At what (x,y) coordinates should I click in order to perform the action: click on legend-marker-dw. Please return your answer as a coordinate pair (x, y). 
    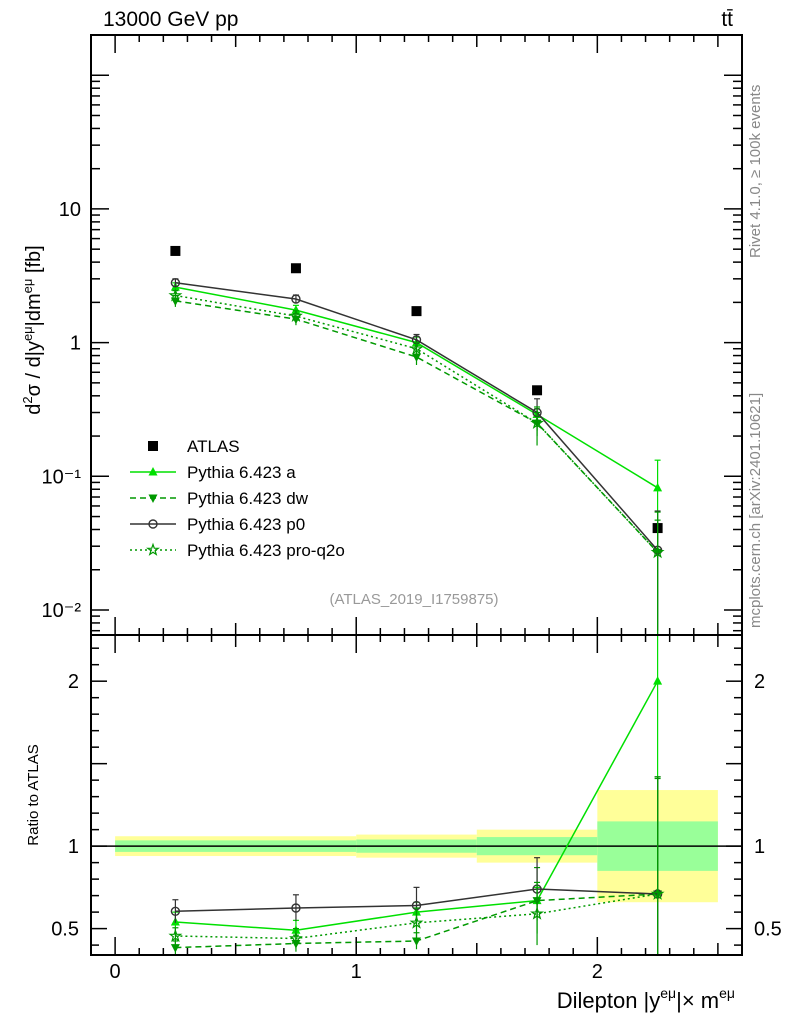
    Looking at the image, I should click on (153, 498).